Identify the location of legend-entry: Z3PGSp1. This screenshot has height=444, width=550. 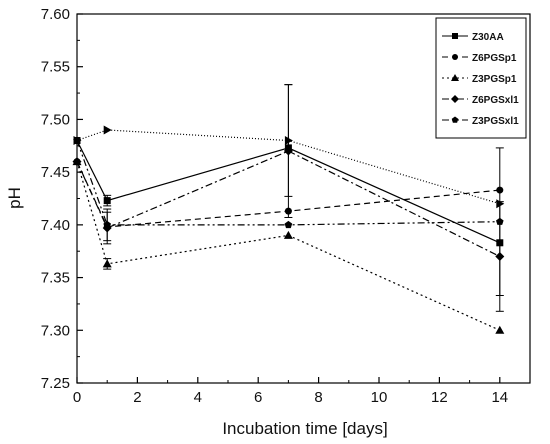
(479, 79).